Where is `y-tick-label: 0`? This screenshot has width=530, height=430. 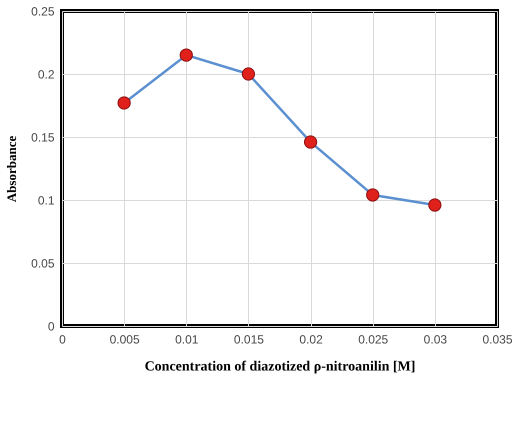
y-tick-label: 0 is located at coordinates (51, 327).